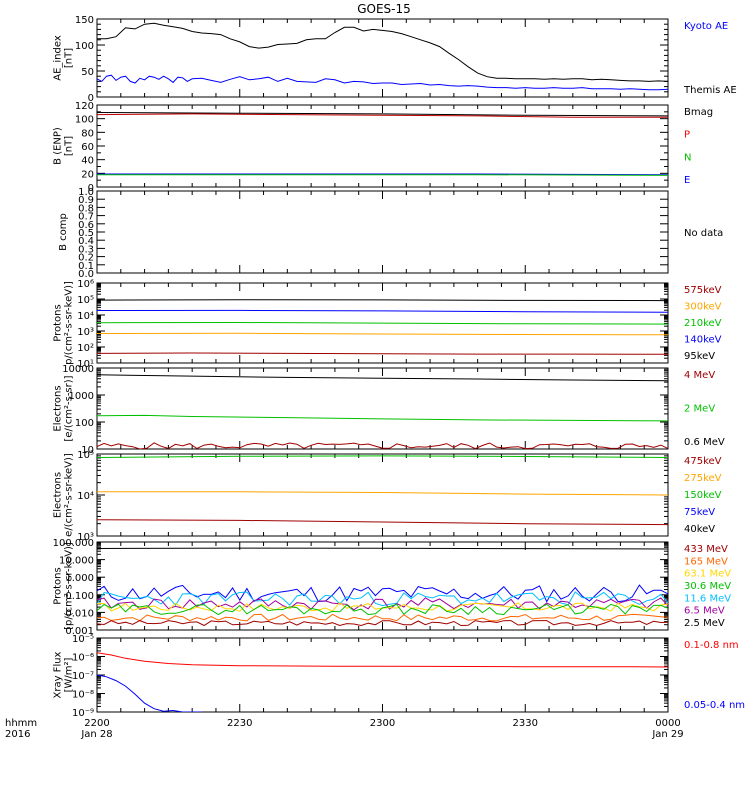 The width and height of the screenshot is (750, 800). I want to click on y-tick-label: 10000, so click(78, 369).